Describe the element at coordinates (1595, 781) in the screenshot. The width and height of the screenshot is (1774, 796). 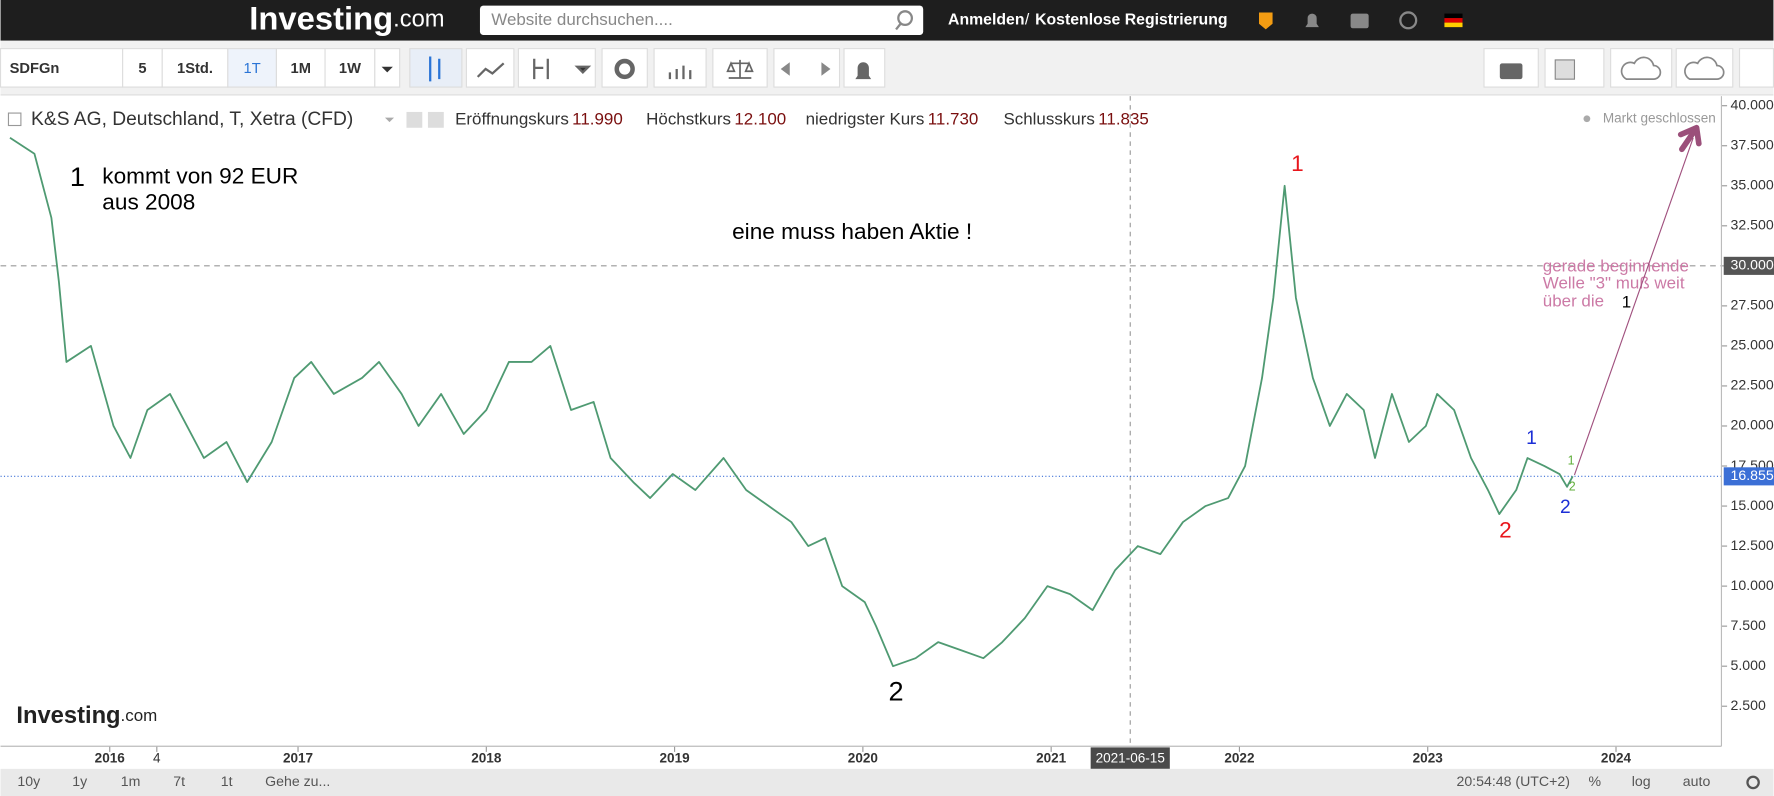
I see `scale-option: %` at that location.